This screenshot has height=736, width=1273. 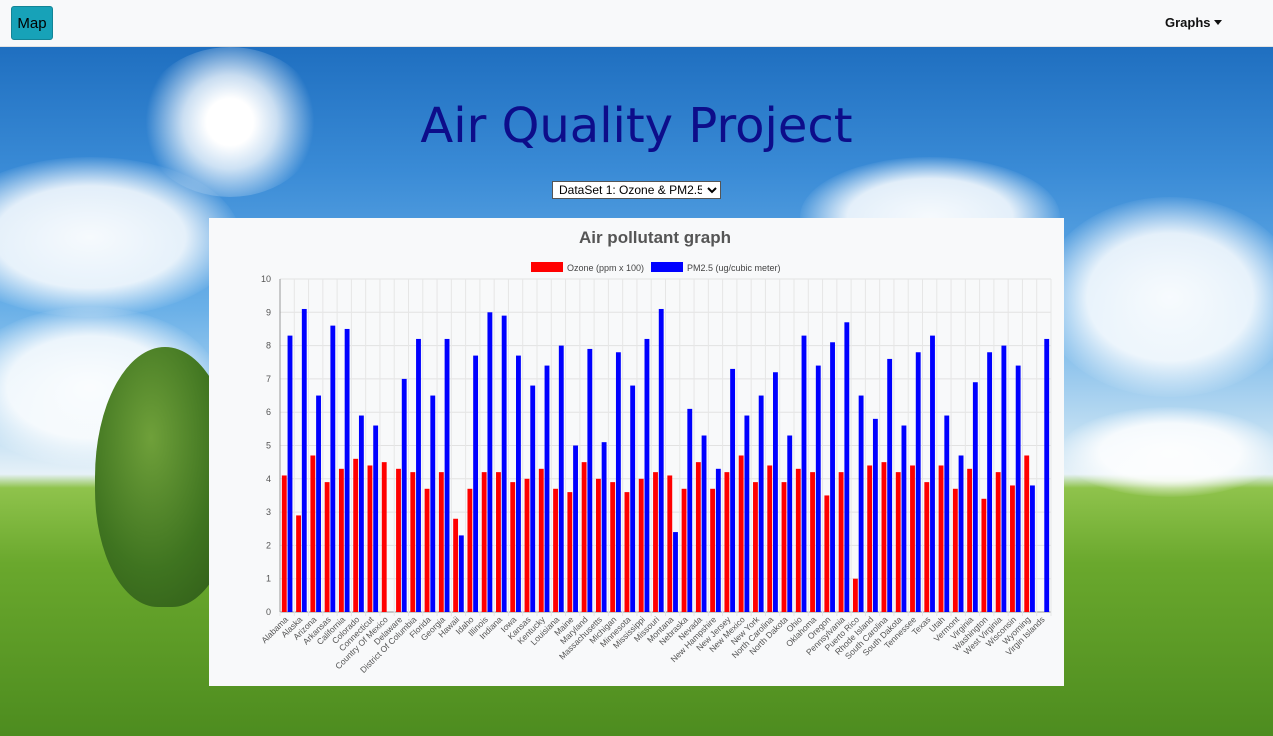 I want to click on graphs-dropdown-label: Graphs, so click(x=1188, y=22).